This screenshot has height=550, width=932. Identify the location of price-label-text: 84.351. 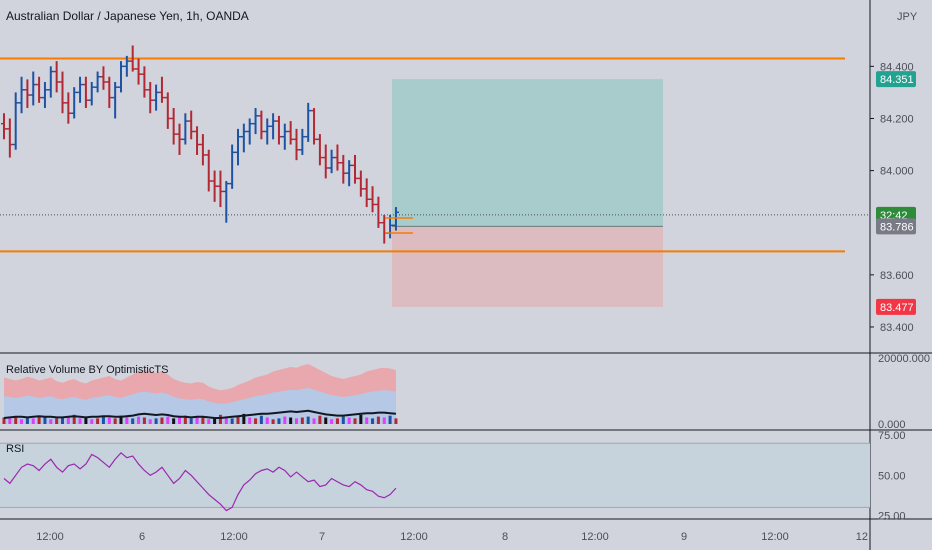
(897, 80).